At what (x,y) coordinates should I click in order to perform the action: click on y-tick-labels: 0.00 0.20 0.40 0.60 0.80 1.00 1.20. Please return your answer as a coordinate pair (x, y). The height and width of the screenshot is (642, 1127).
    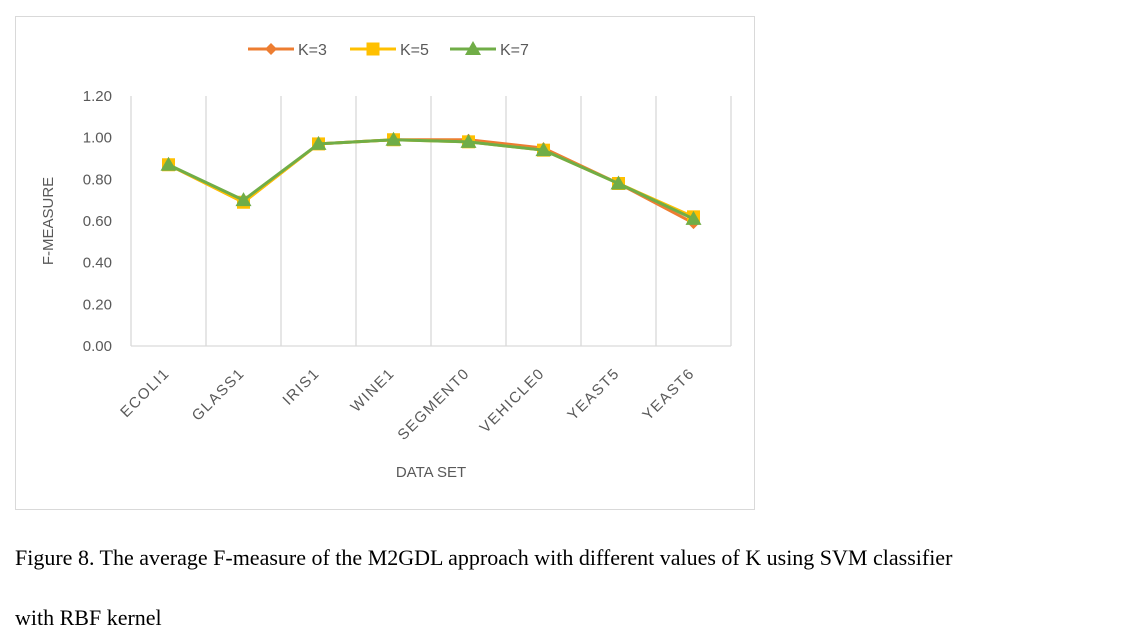
    Looking at the image, I should click on (97, 221).